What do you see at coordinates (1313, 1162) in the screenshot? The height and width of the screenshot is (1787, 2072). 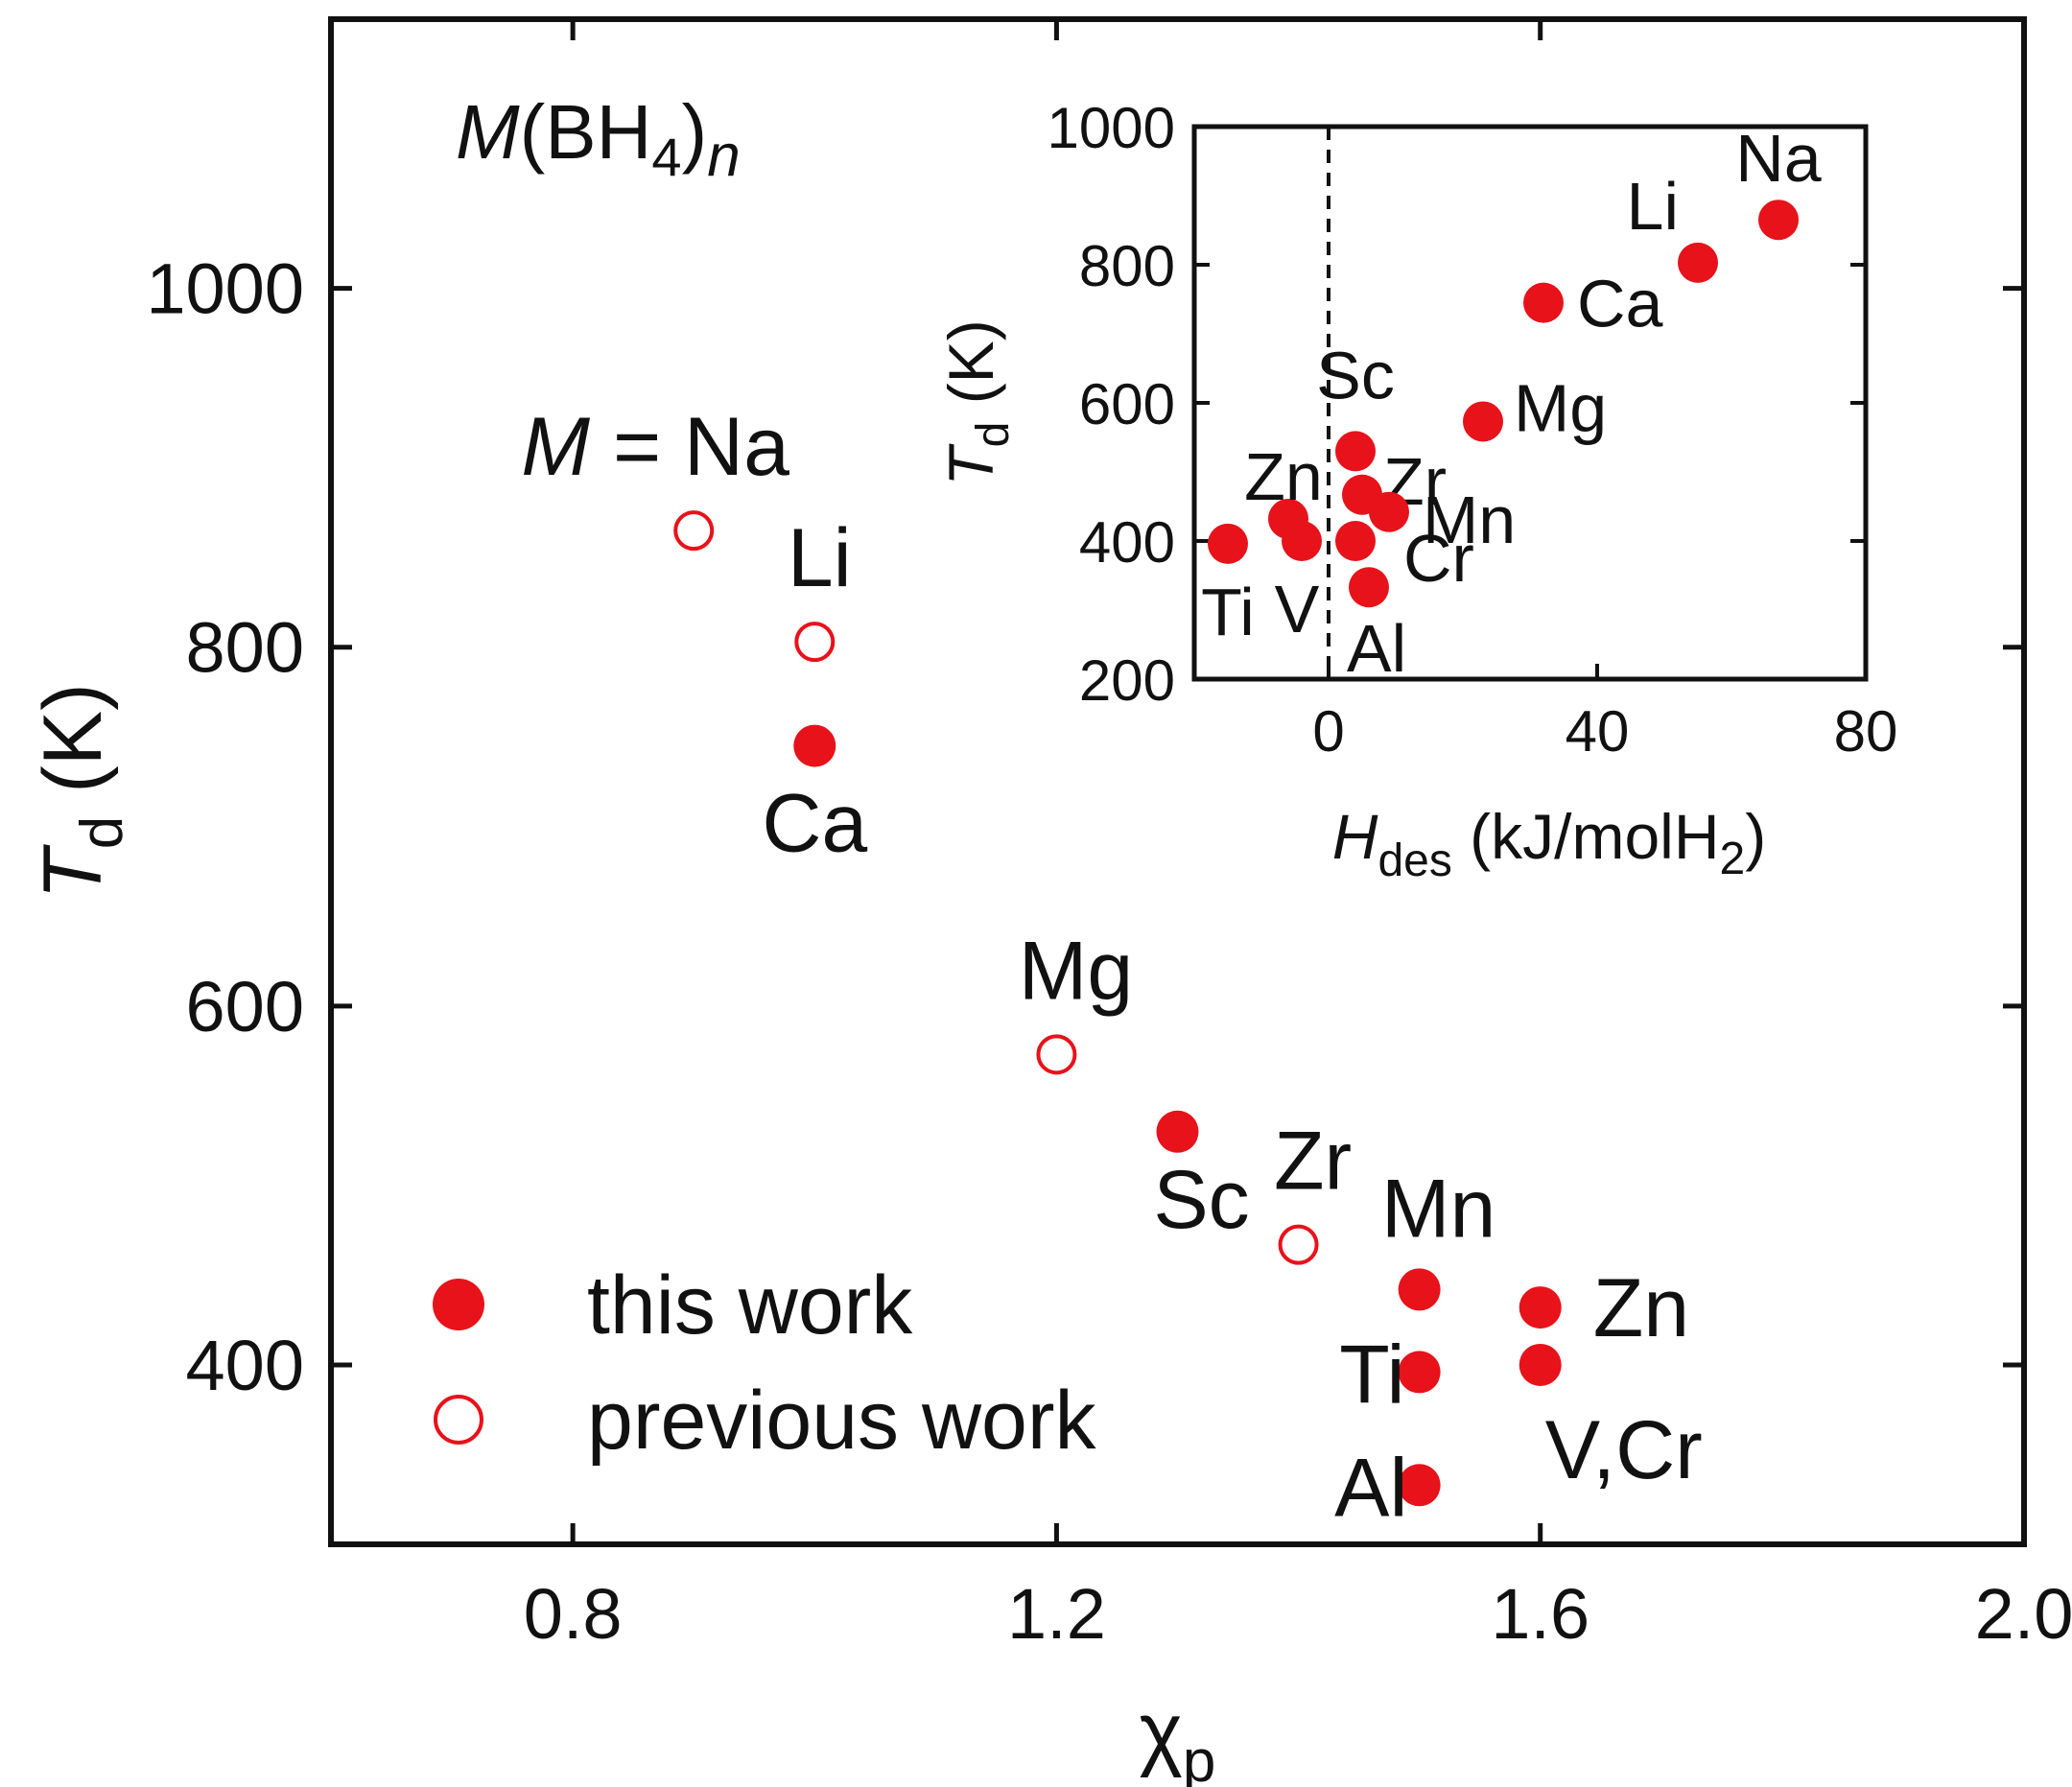 I see `point-label-zr: Zr` at bounding box center [1313, 1162].